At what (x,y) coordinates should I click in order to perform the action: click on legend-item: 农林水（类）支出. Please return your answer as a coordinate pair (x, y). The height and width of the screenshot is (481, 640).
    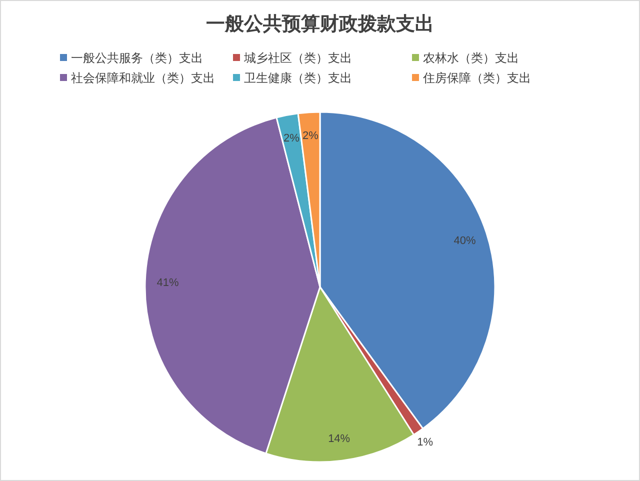
    Looking at the image, I should click on (465, 58).